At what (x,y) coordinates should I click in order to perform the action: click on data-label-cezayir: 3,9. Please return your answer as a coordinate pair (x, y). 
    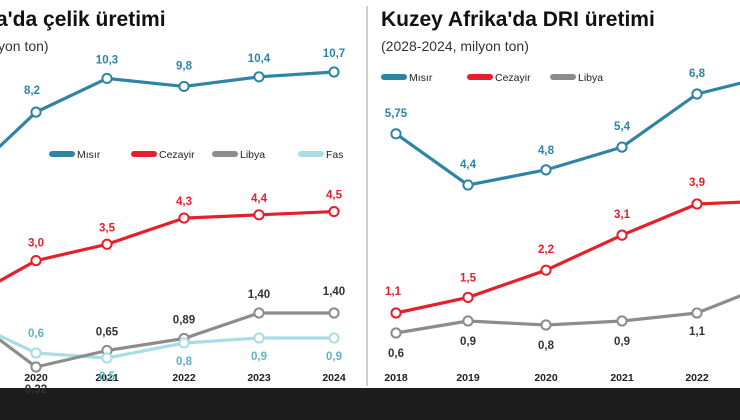
    Looking at the image, I should click on (697, 183).